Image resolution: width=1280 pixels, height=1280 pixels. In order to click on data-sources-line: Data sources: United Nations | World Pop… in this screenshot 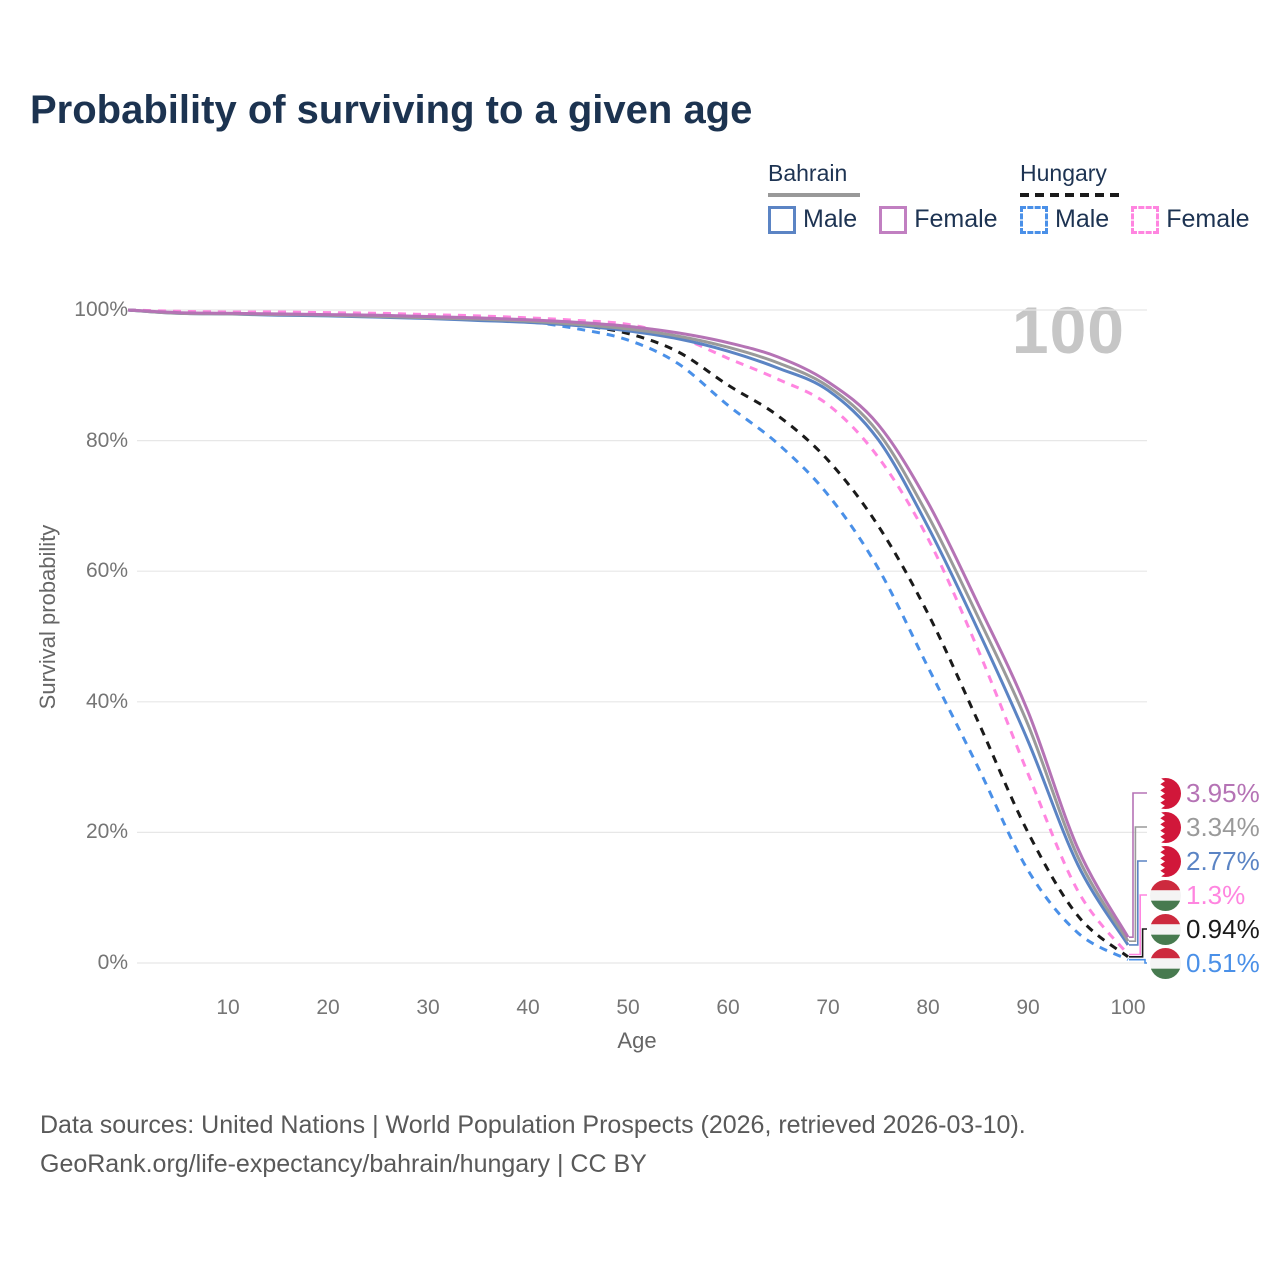, I will do `click(533, 1125)`.